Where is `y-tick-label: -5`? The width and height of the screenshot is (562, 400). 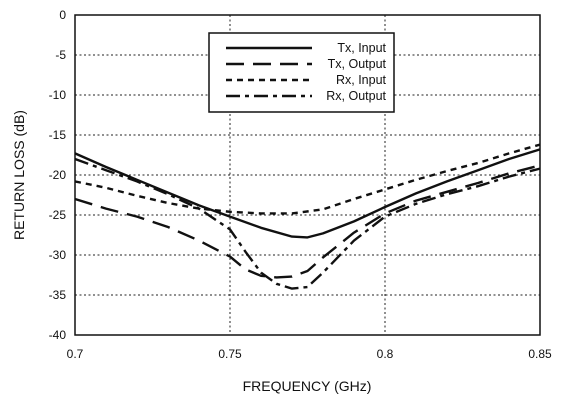 y-tick-label: -5 is located at coordinates (60, 55).